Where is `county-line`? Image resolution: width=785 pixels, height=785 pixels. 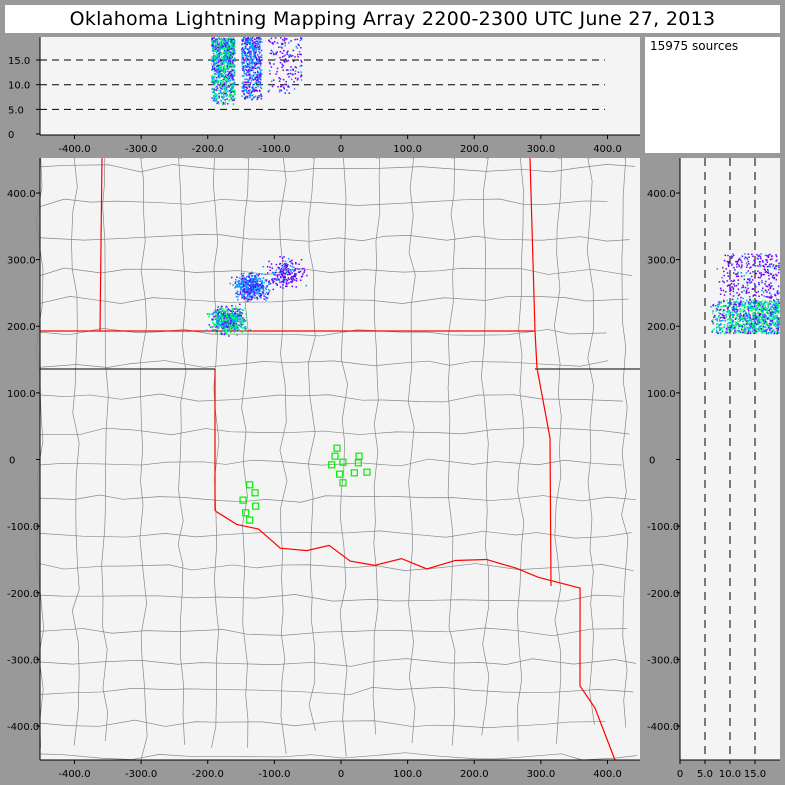
county-line is located at coordinates (338, 662).